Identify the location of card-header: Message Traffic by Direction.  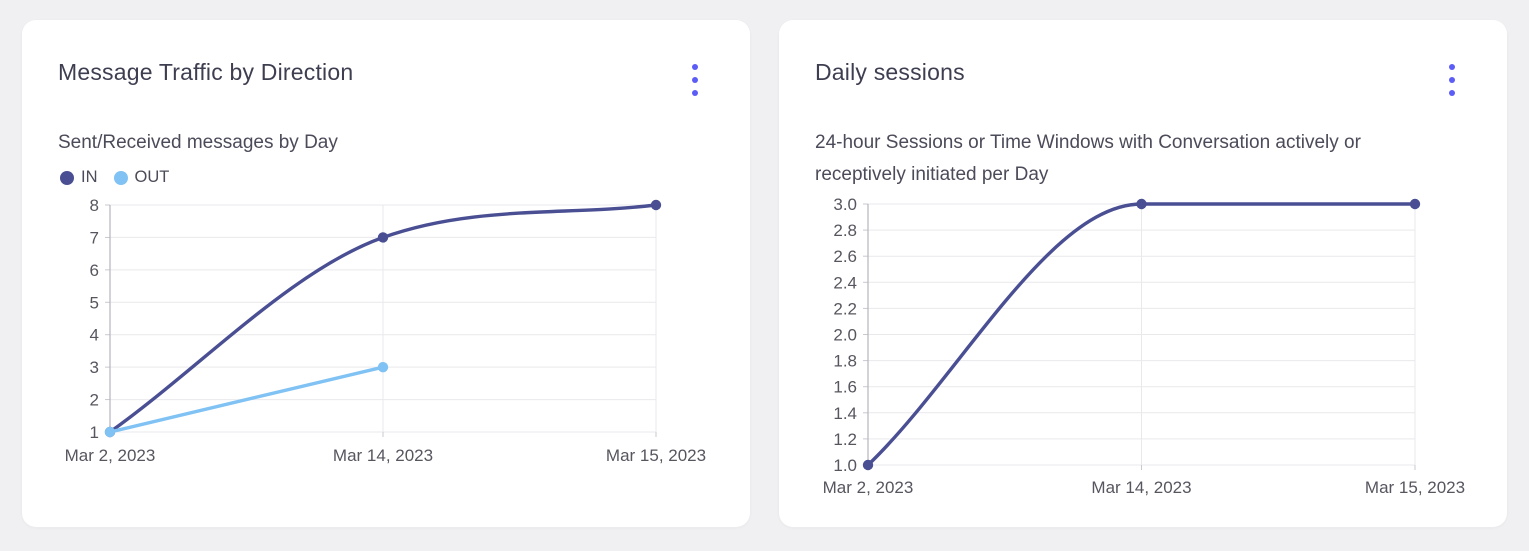
(386, 60).